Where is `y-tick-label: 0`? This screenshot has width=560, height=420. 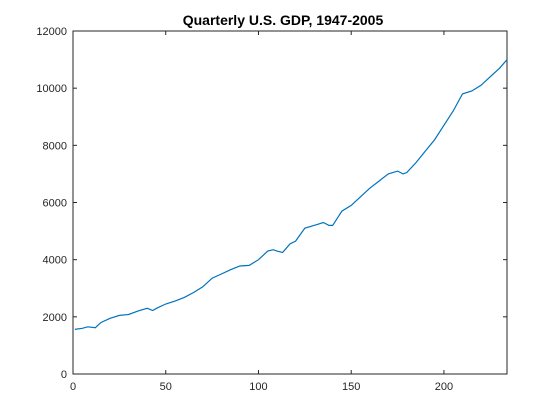
y-tick-label: 0 is located at coordinates (64, 375).